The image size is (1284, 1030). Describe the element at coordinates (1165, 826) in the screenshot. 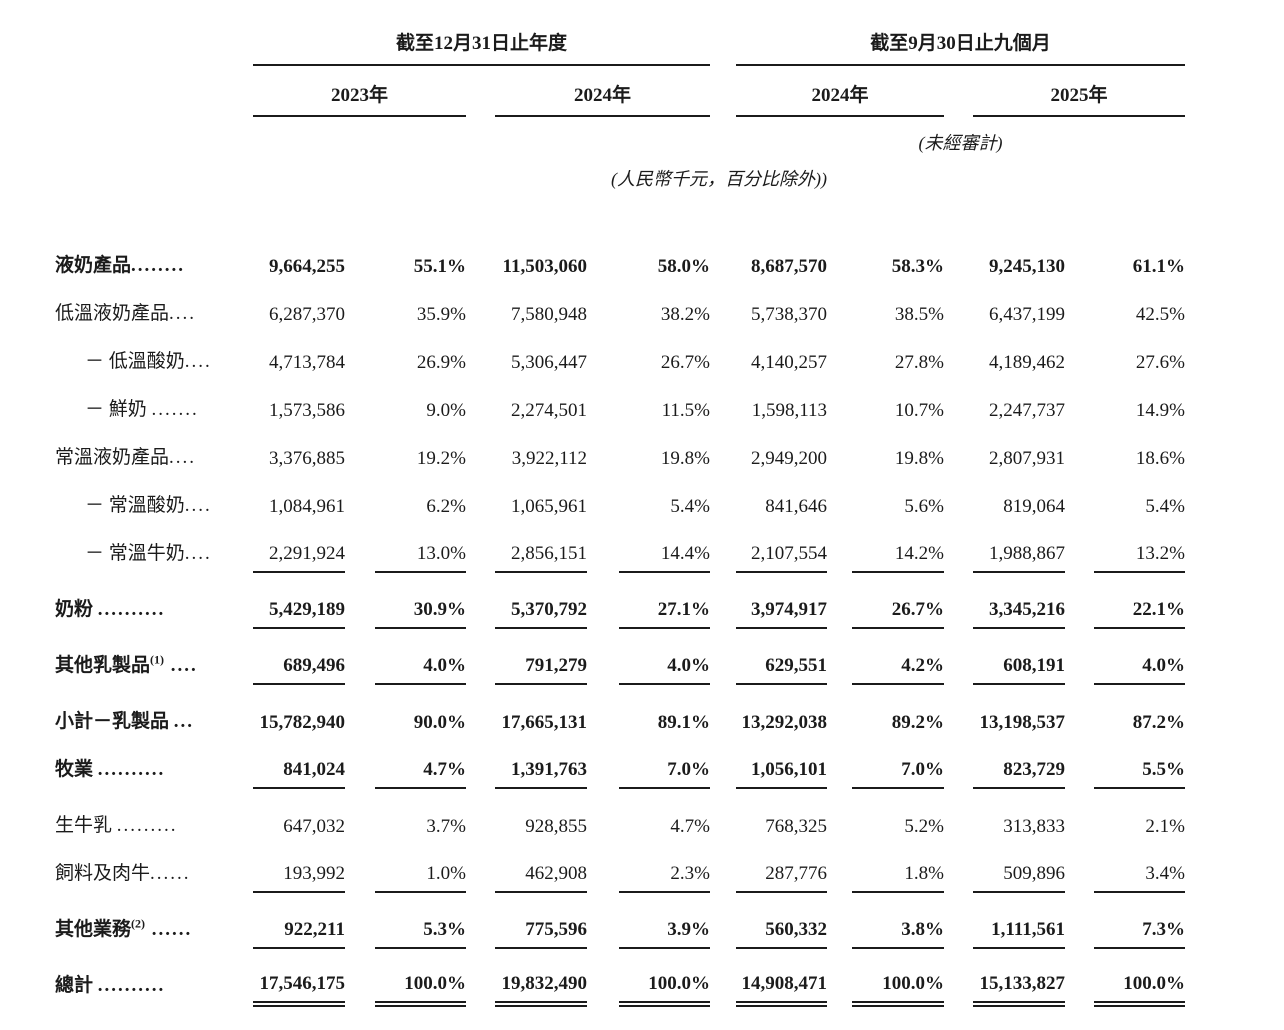

I see `percent-cell: 2.1%` at that location.